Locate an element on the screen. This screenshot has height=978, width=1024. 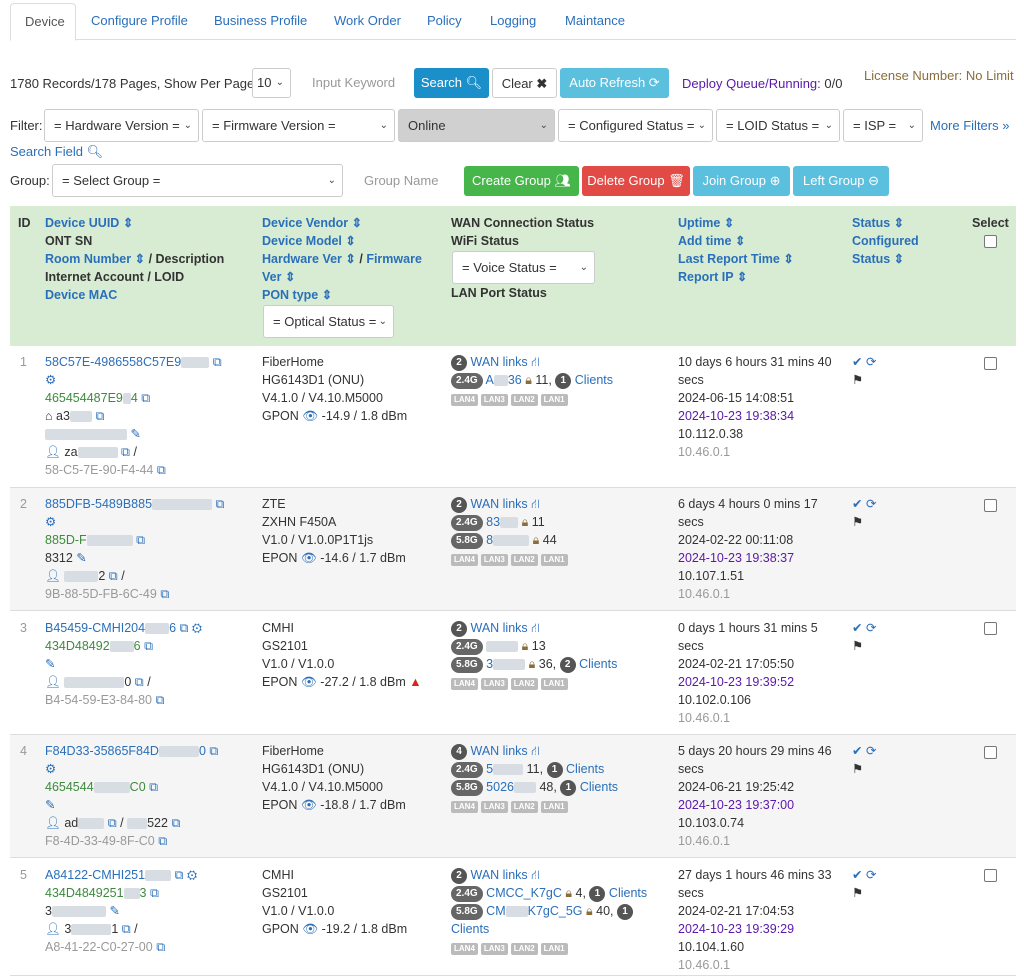
device-uuid-link: F84D33-35865F84D is located at coordinates (102, 751).